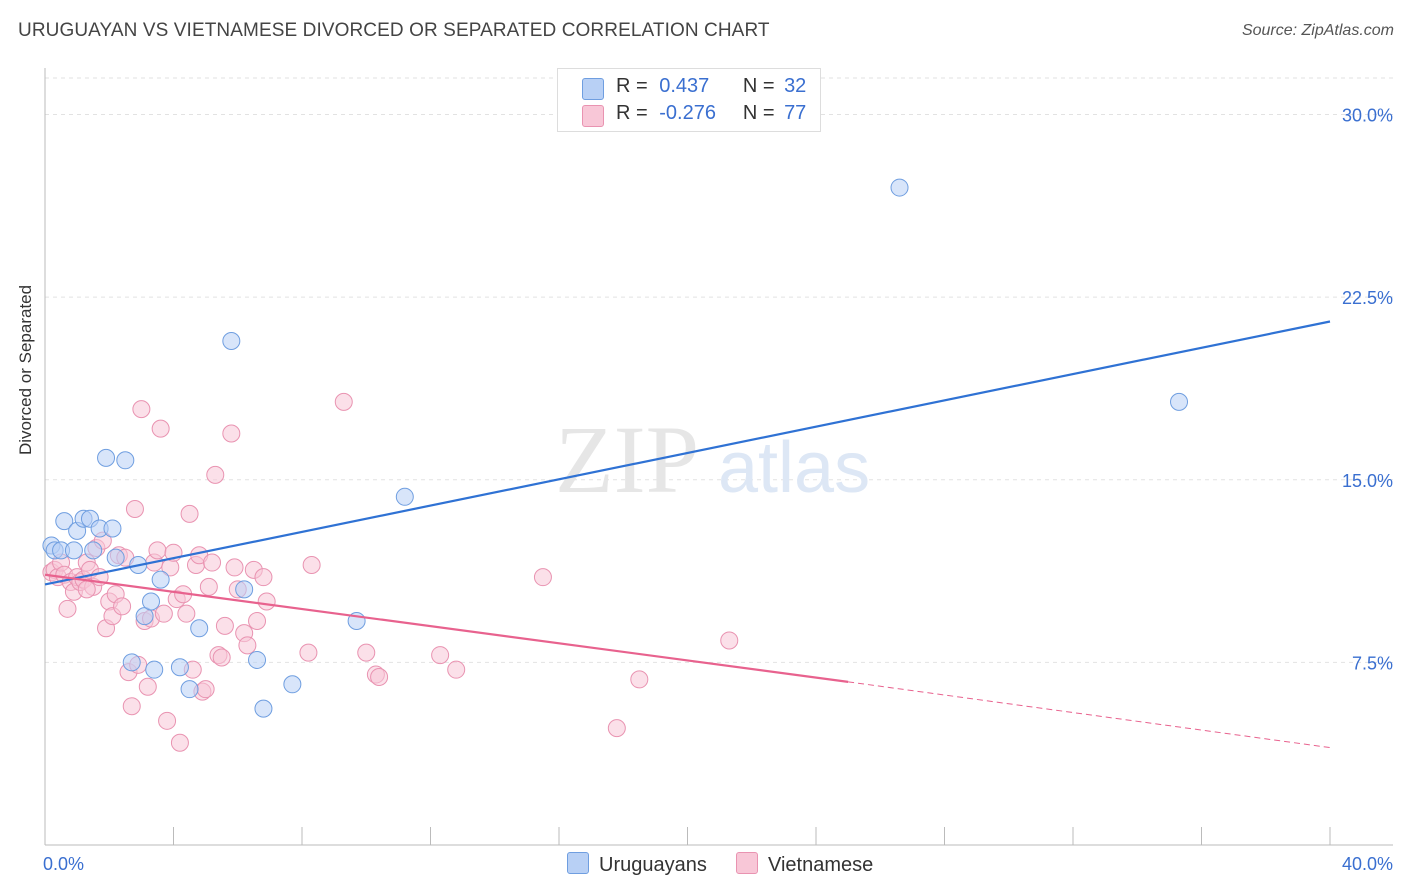 The image size is (1406, 892). I want to click on n-value: 32, so click(795, 86).